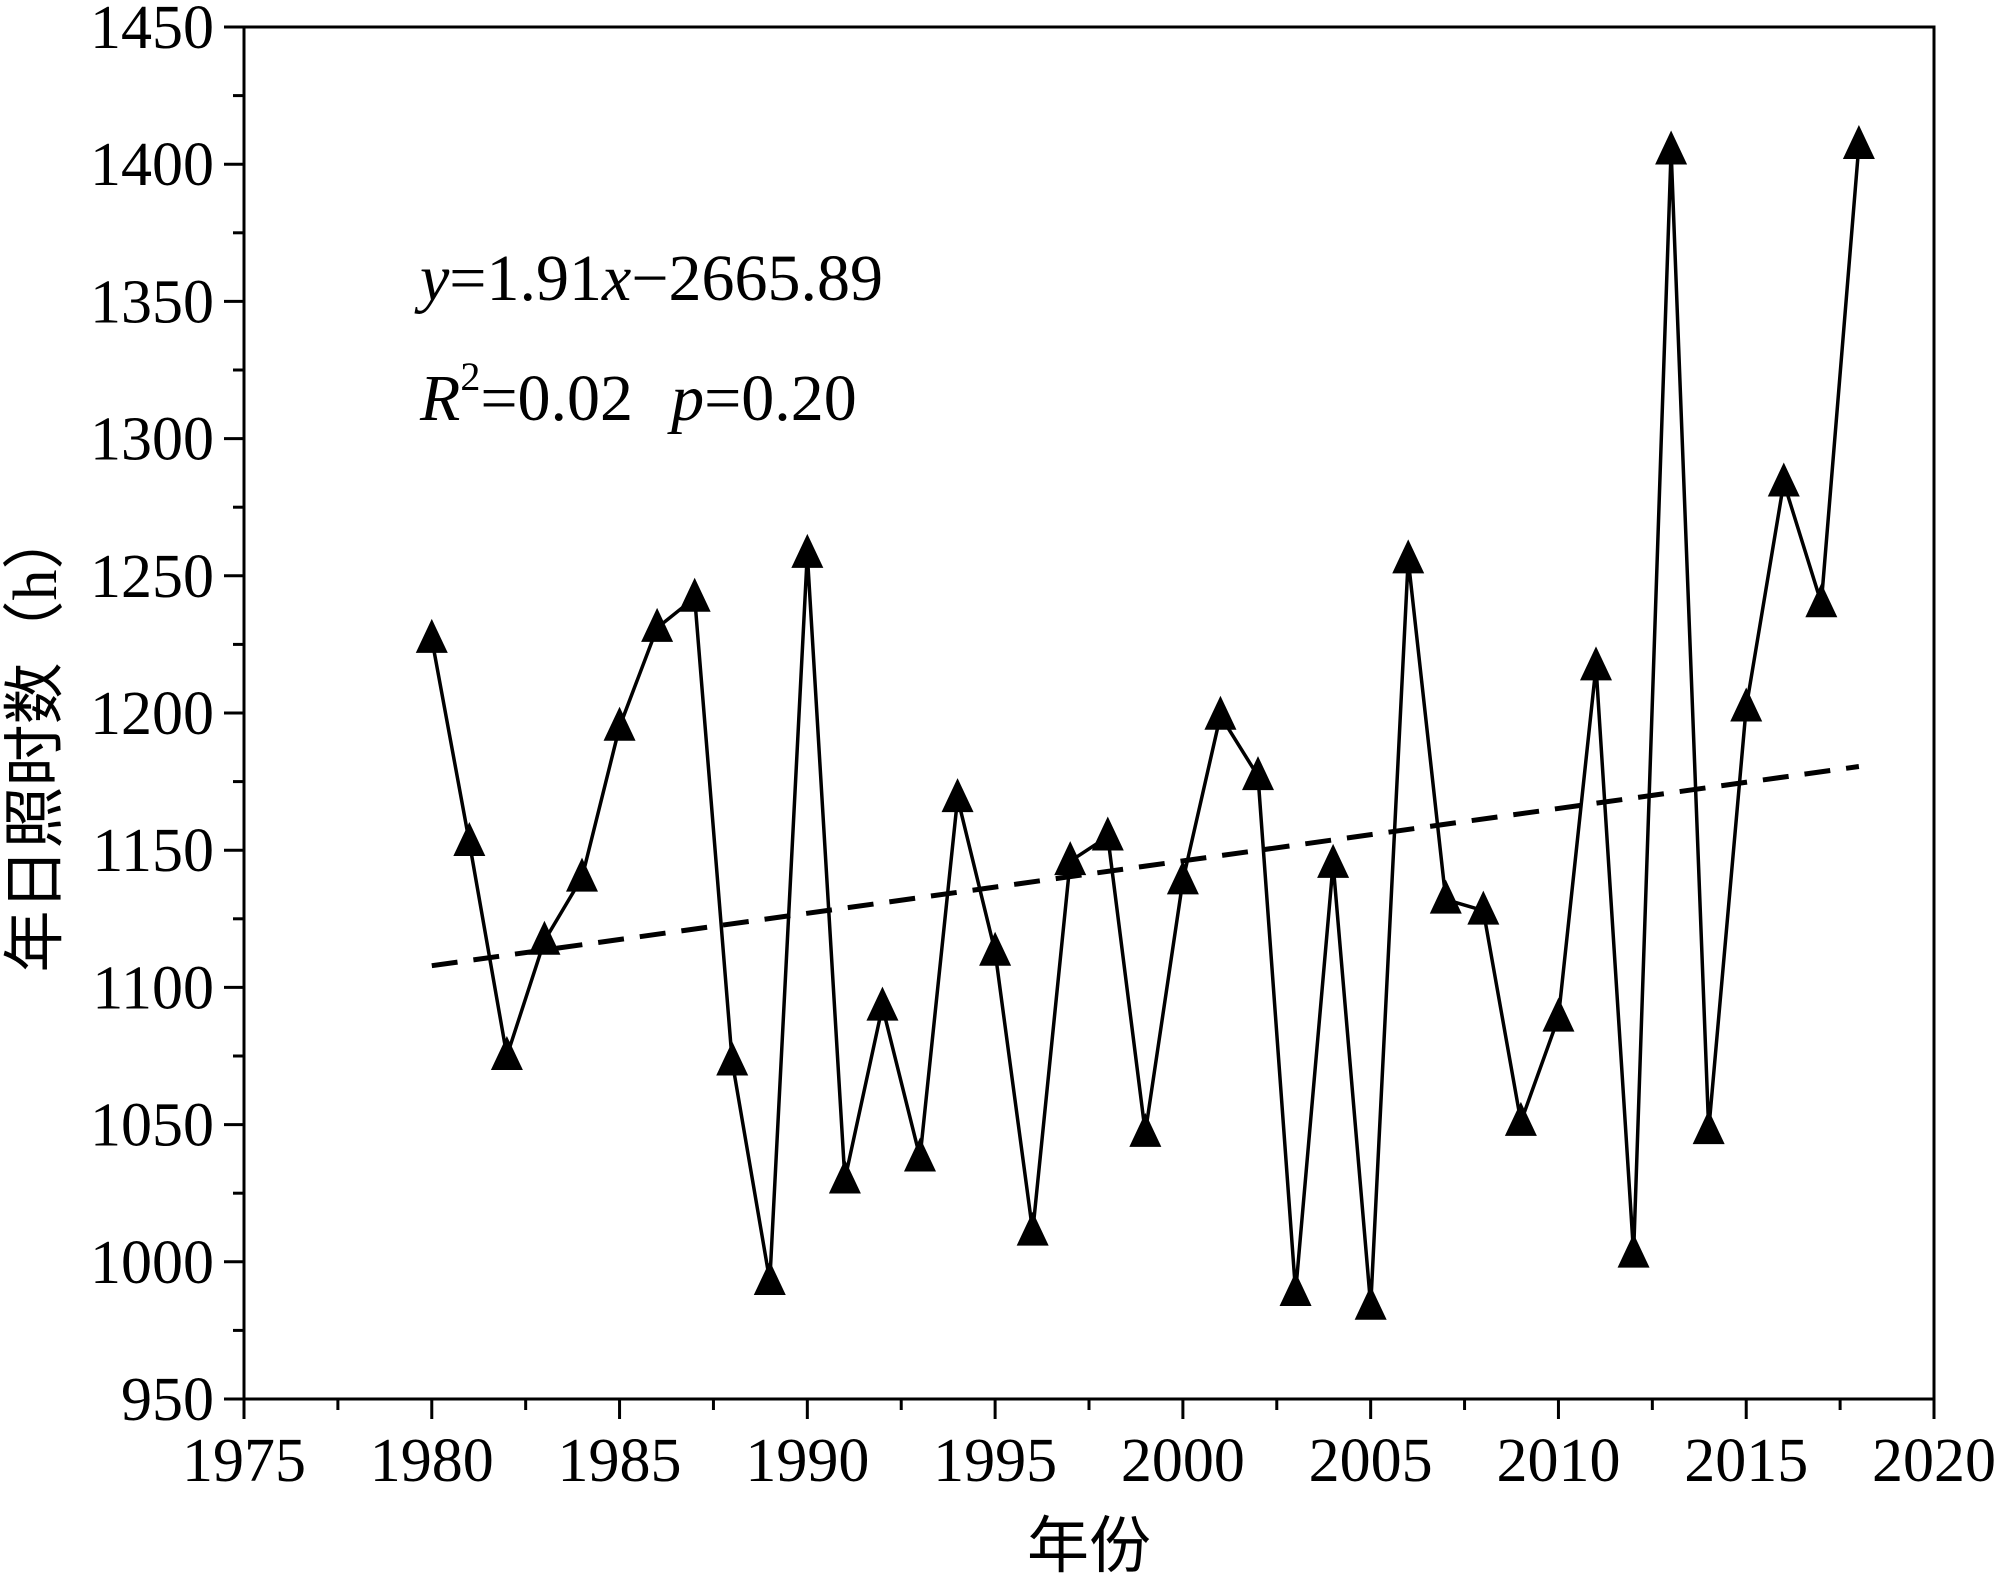 This screenshot has height=1579, width=2000. I want to click on x-tick-label: 2000, so click(1183, 1461).